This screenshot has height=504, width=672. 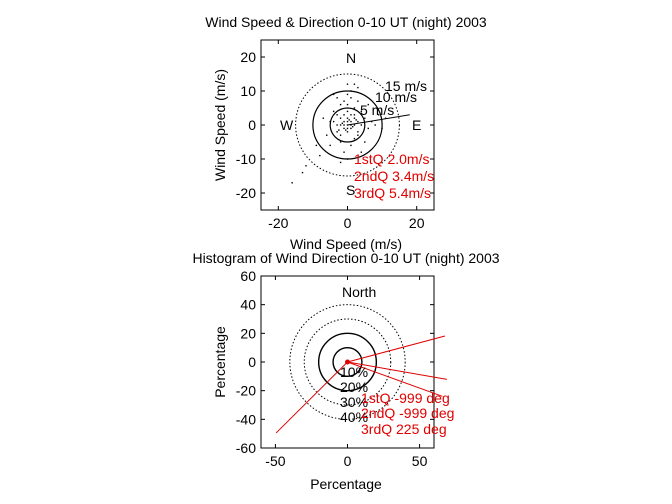 What do you see at coordinates (377, 110) in the screenshot?
I see `ring-label-5: 5 m/s` at bounding box center [377, 110].